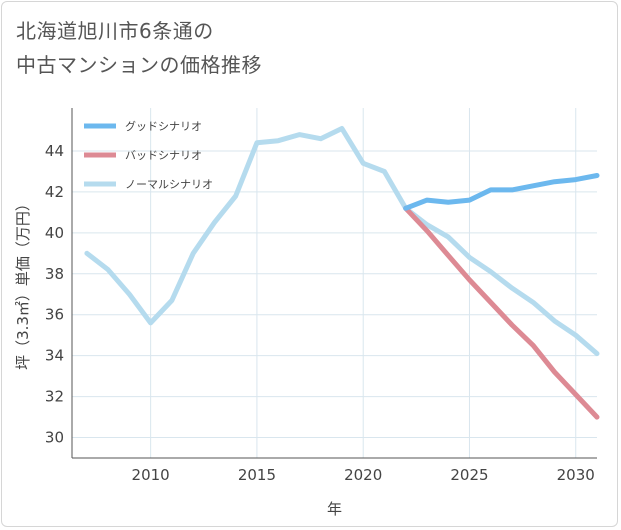 Image resolution: width=621 pixels, height=530 pixels. Describe the element at coordinates (469, 475) in the screenshot. I see `x-tick-label: 2025` at that location.